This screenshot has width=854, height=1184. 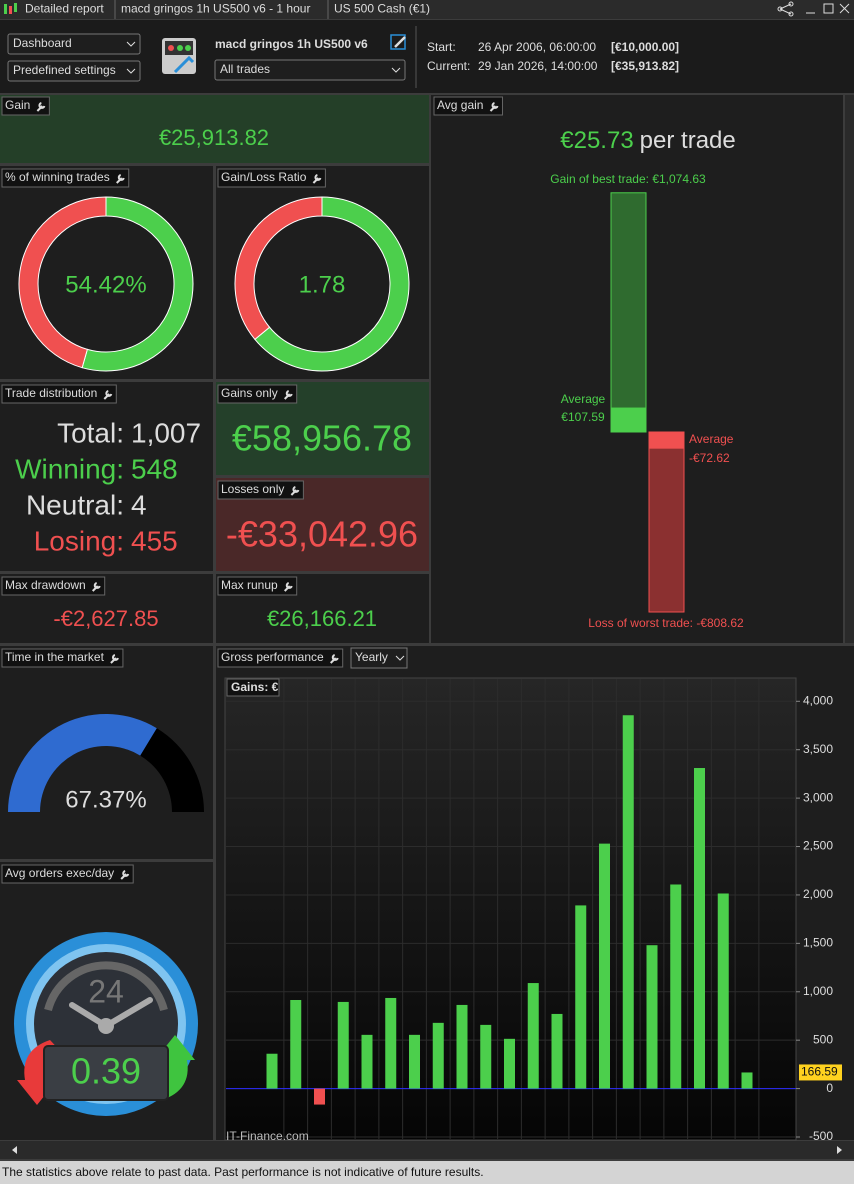 What do you see at coordinates (17, 105) in the screenshot?
I see `panel-title: Gain` at bounding box center [17, 105].